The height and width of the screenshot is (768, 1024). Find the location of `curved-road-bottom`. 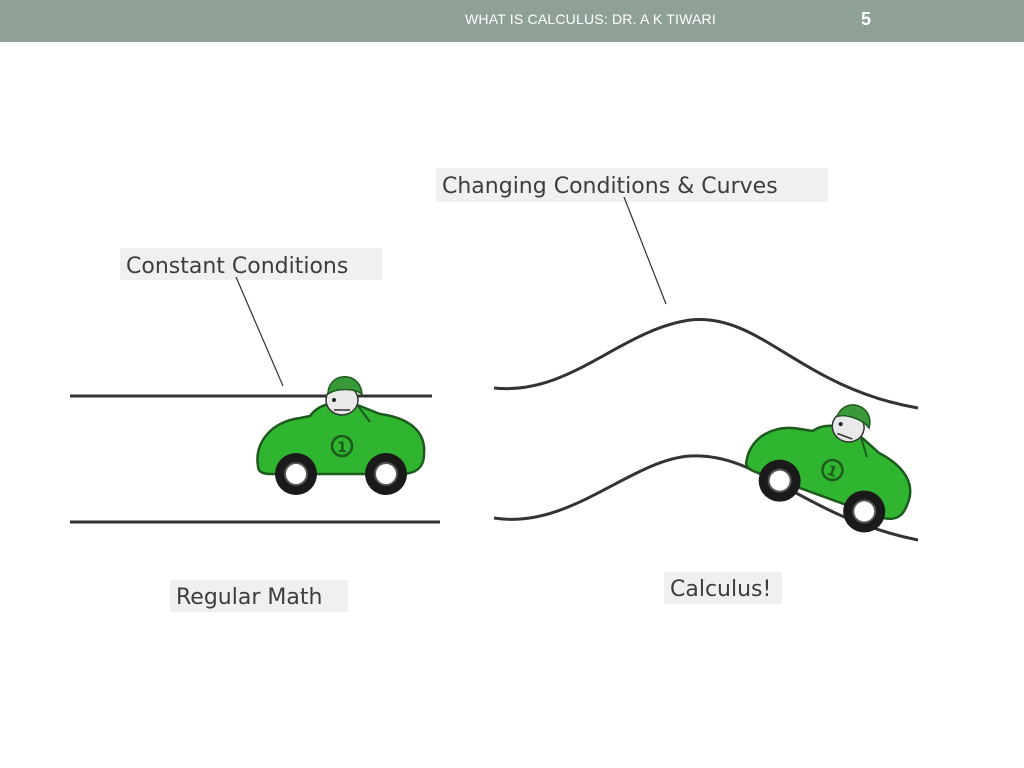

curved-road-bottom is located at coordinates (706, 498).